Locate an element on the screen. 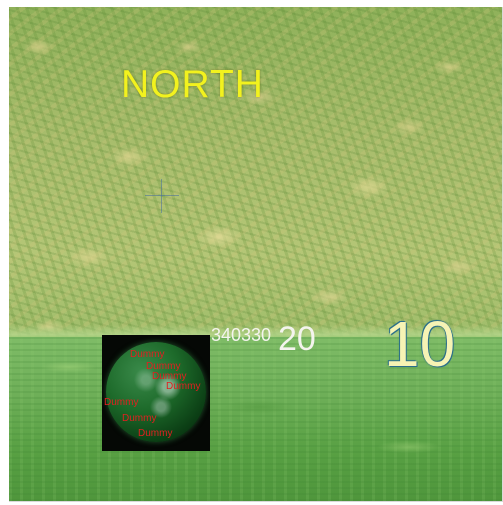  radar-globe-icon is located at coordinates (156, 392).